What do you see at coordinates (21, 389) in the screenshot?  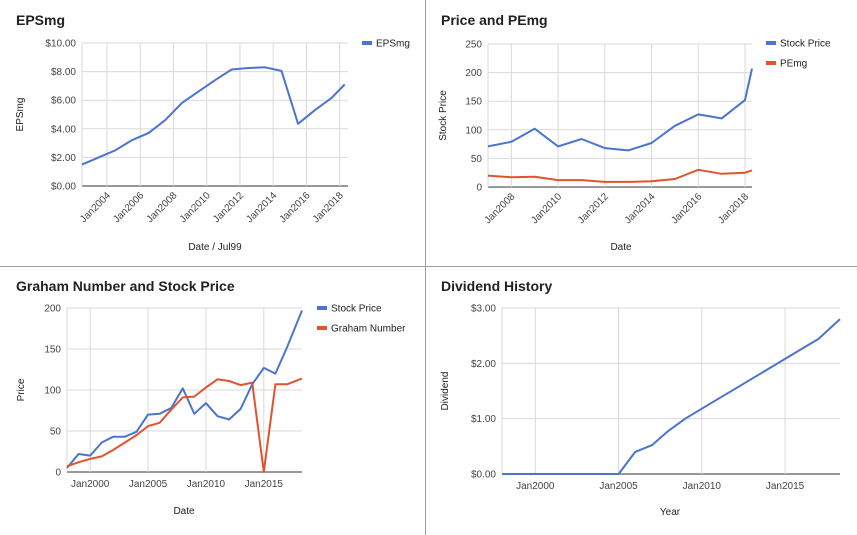 I see `y-axis-title: Price` at bounding box center [21, 389].